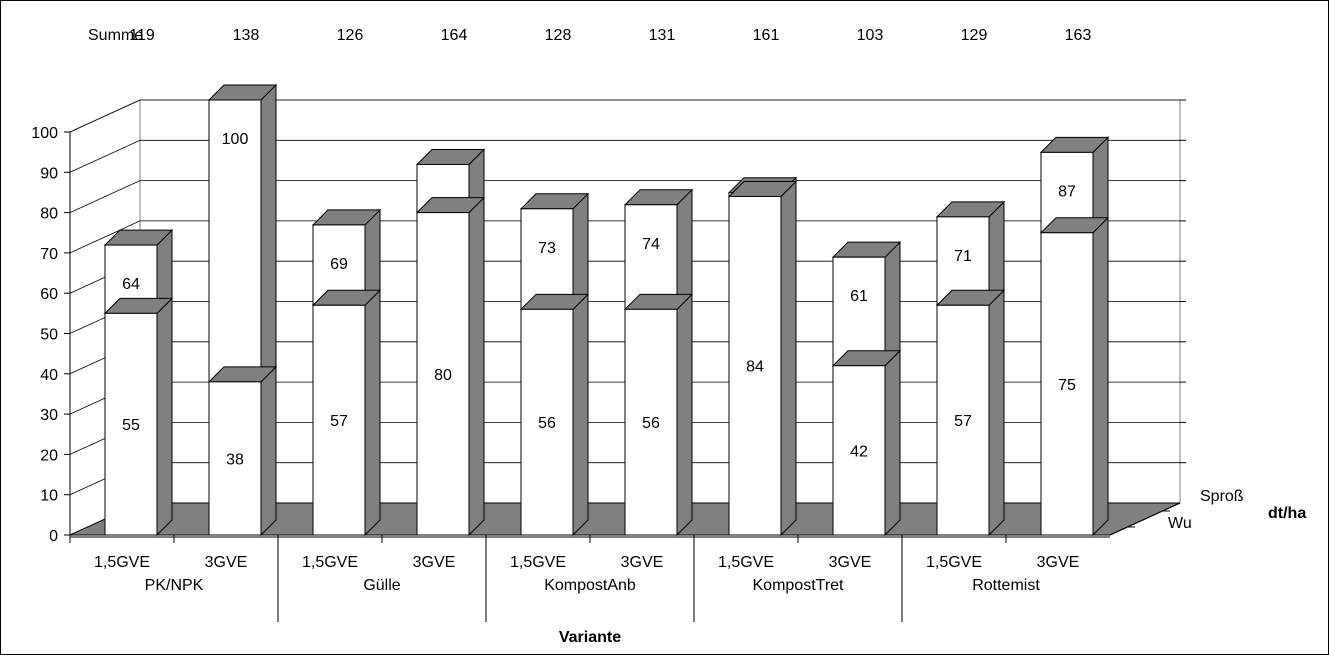  I want to click on data-label-sprob: 69, so click(339, 264).